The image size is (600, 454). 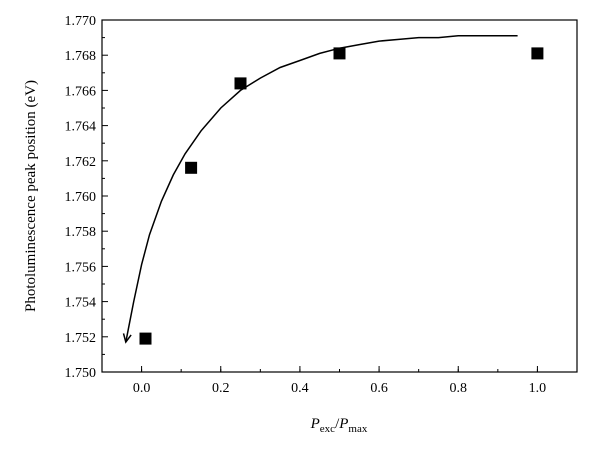 I want to click on y-tick-label: 1.760, so click(x=81, y=197).